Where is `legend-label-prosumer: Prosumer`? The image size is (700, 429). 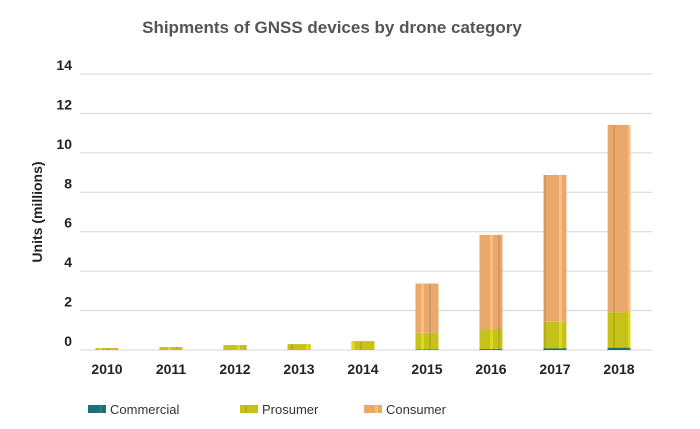
legend-label-prosumer: Prosumer is located at coordinates (290, 409).